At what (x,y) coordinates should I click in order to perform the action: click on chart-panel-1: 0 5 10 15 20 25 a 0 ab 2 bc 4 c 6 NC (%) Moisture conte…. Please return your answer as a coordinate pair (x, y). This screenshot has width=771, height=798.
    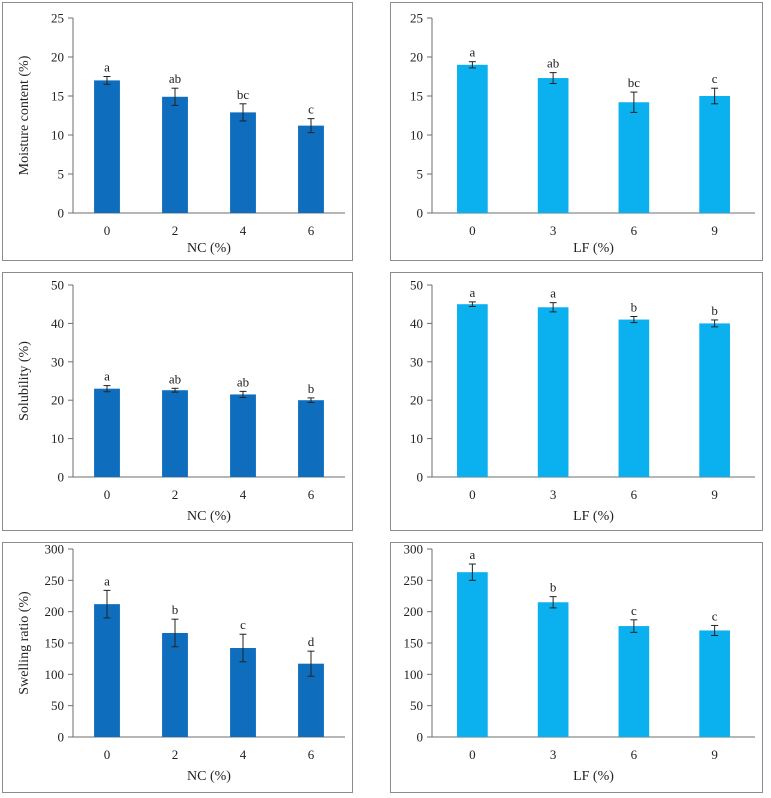
    Looking at the image, I should click on (177, 131).